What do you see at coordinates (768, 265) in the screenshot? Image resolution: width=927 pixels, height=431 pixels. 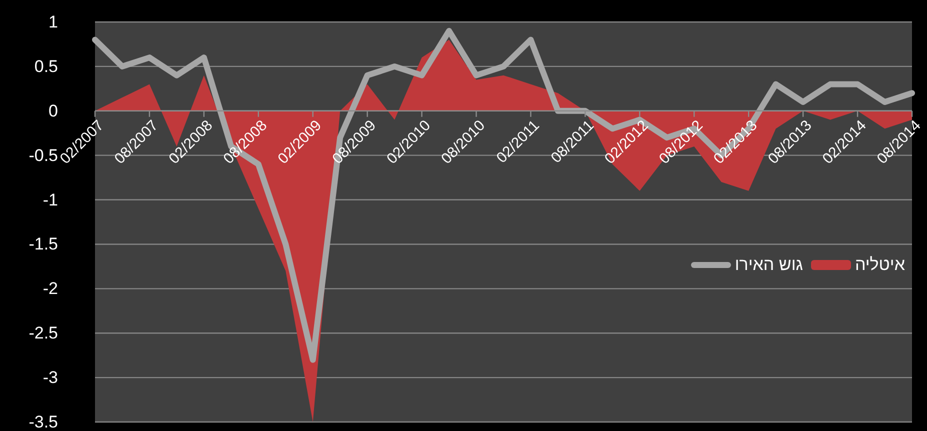 I see `legend-label: גוש האירו` at bounding box center [768, 265].